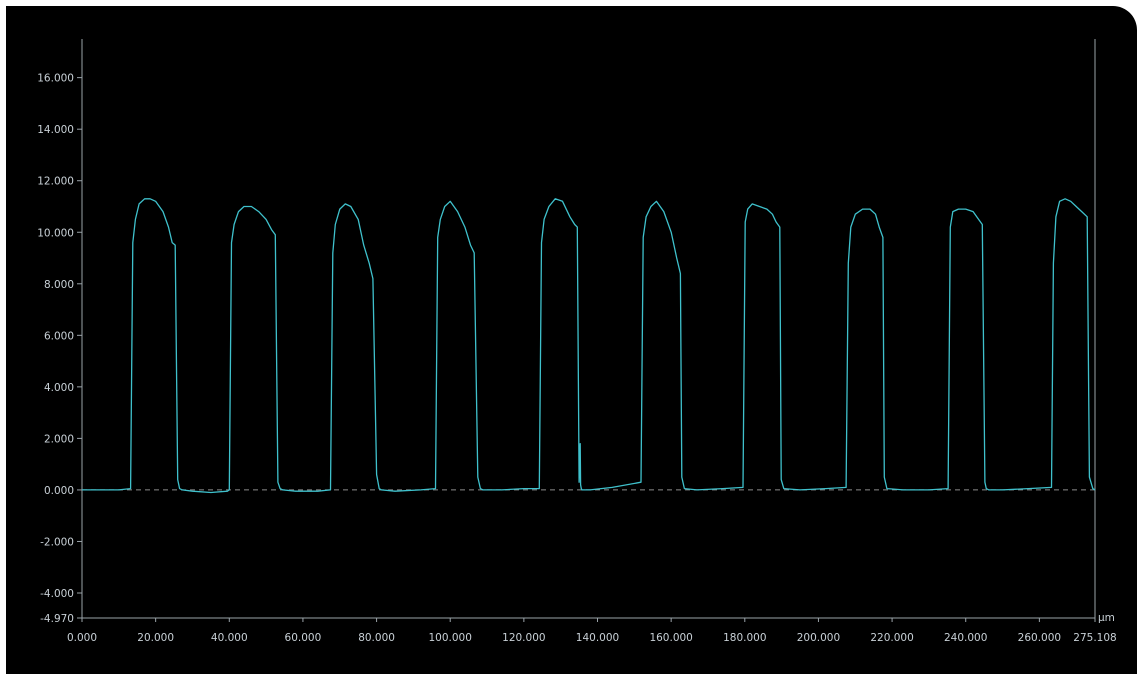  Describe the element at coordinates (57, 619) in the screenshot. I see `y-tick-label: -4.970` at that location.